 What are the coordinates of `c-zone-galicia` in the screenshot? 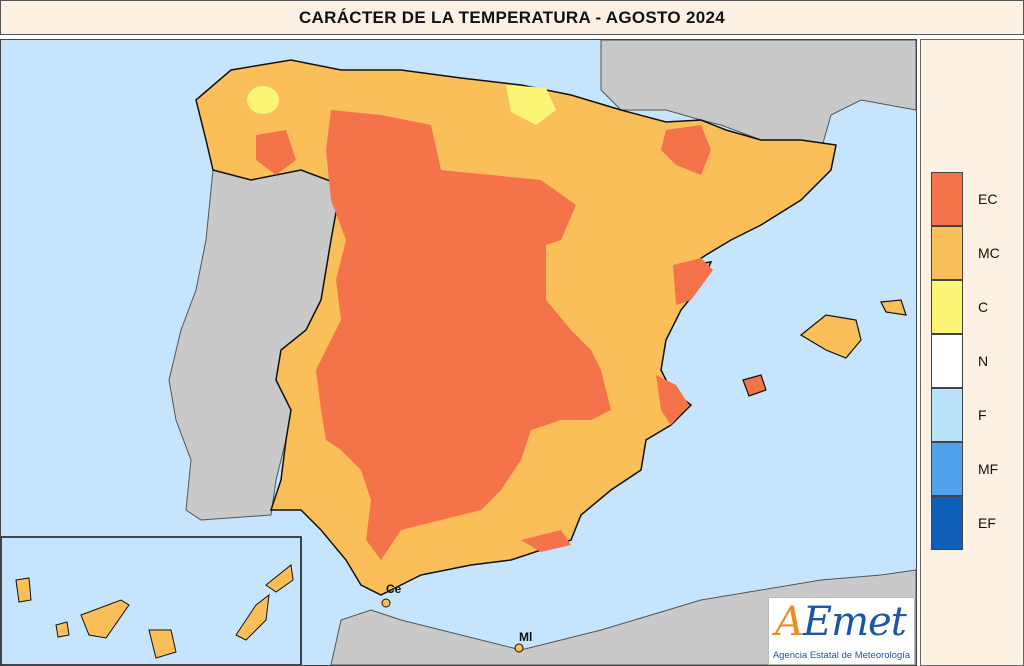 It's located at (263, 100).